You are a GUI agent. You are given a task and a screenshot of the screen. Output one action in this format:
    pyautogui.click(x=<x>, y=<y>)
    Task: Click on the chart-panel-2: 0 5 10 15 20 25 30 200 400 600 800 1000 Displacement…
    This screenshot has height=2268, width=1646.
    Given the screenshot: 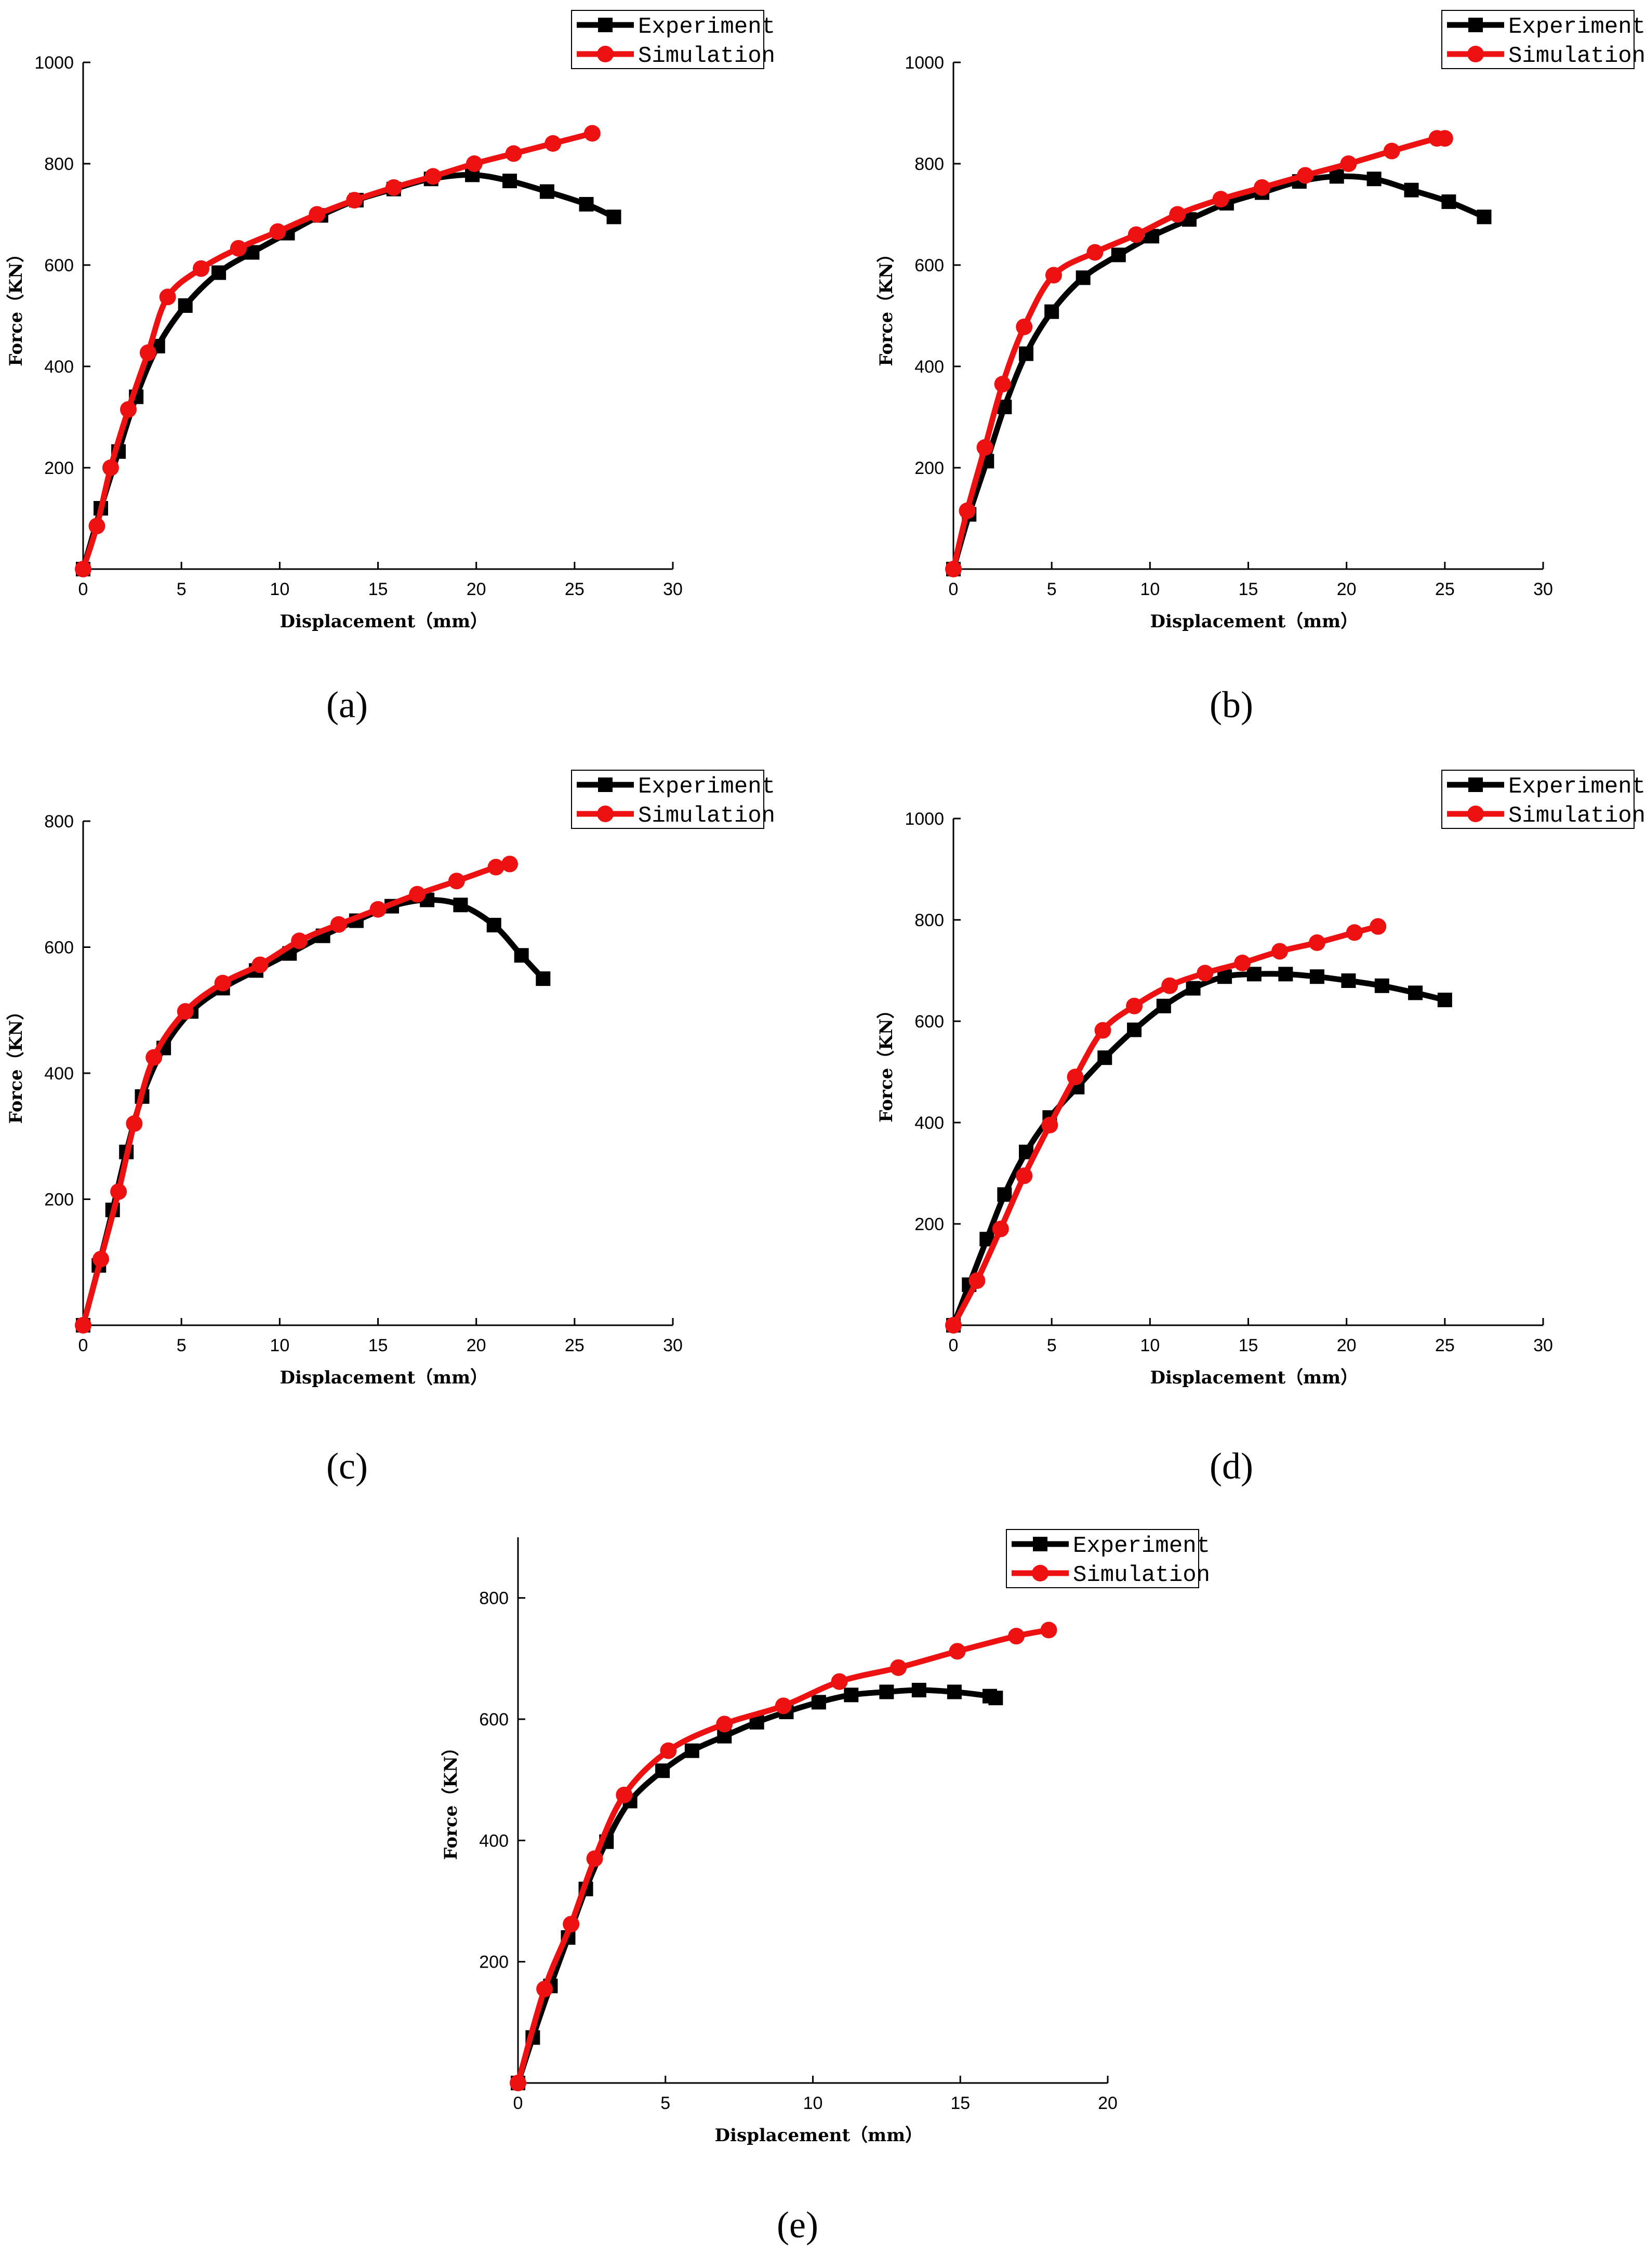 What is the action you would take?
    pyautogui.click(x=1260, y=368)
    